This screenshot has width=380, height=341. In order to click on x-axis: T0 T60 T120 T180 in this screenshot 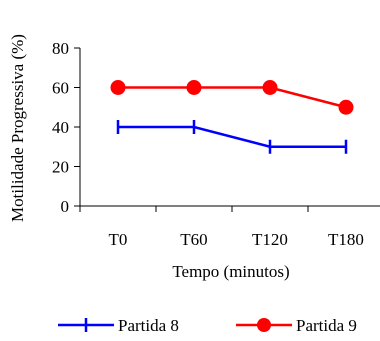, I will do `click(229, 227)`.